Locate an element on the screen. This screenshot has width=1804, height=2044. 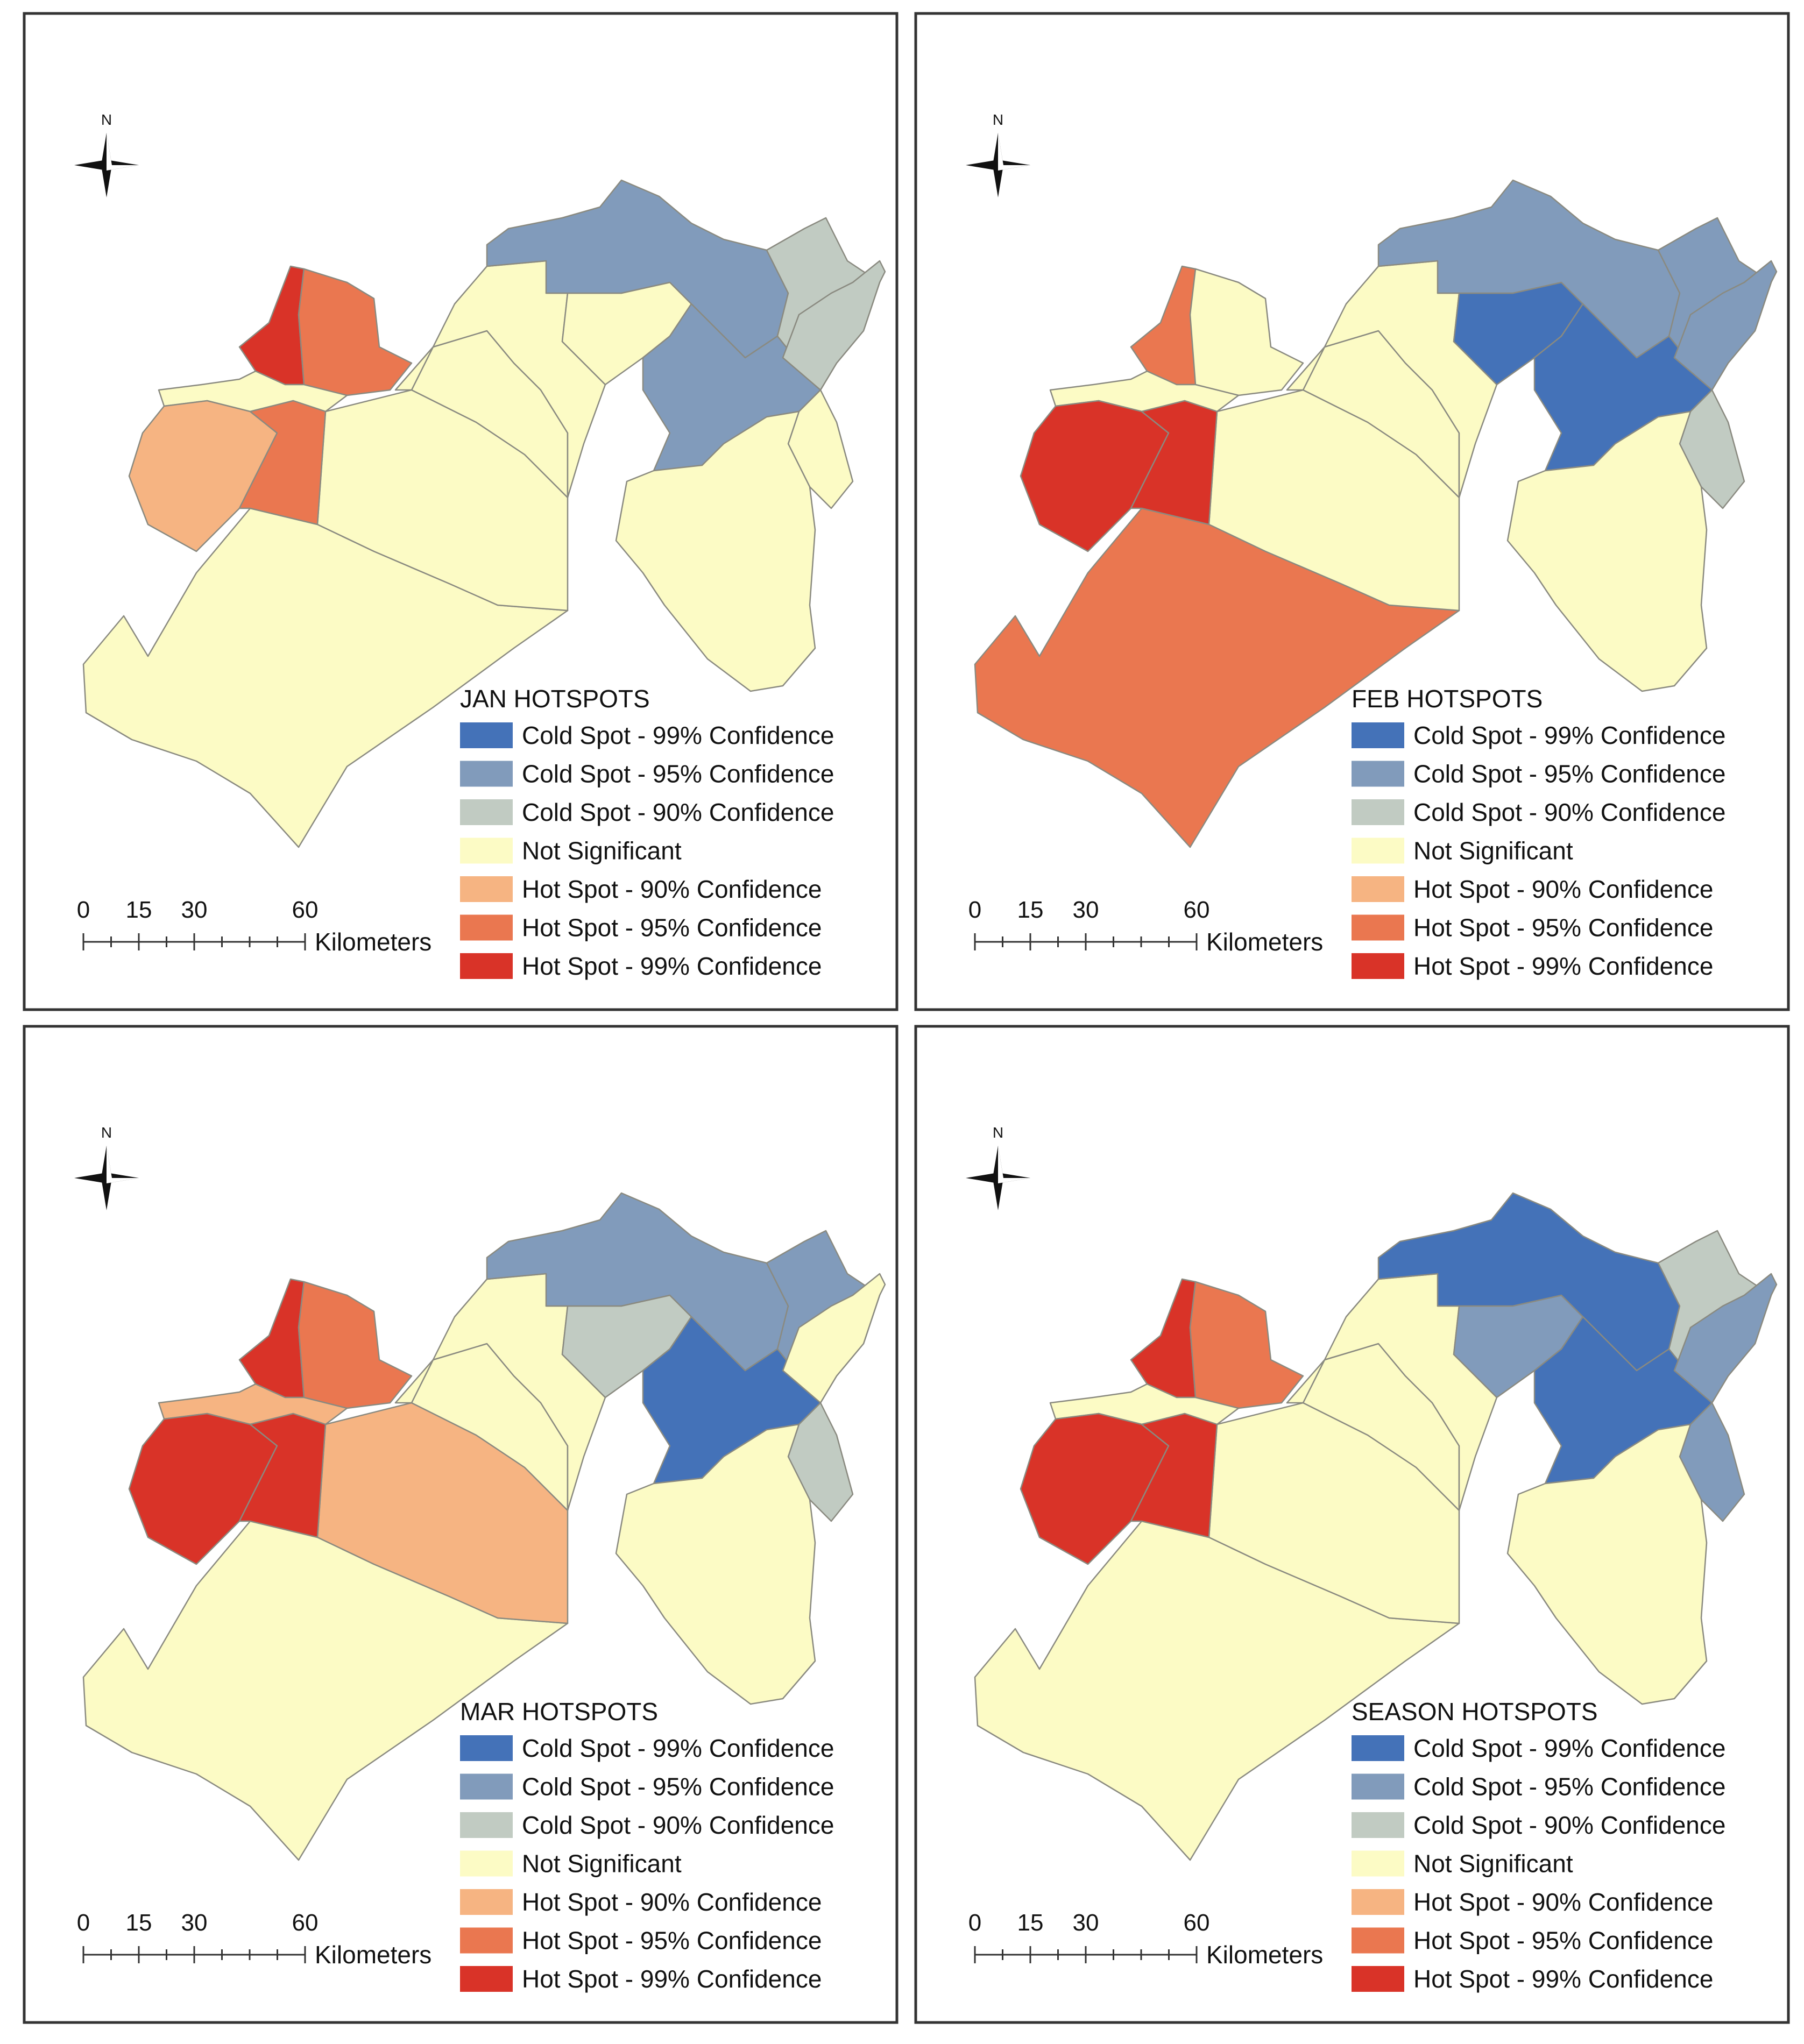
legend-title: MAR HOTSPOTS is located at coordinates (559, 1712).